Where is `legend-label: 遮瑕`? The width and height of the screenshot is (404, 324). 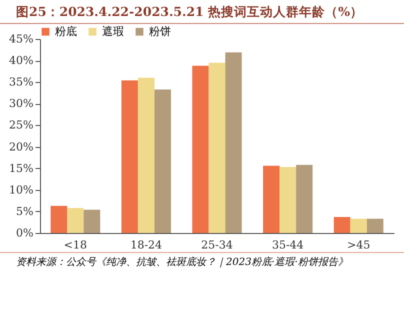 legend-label: 遮瑕 is located at coordinates (113, 31).